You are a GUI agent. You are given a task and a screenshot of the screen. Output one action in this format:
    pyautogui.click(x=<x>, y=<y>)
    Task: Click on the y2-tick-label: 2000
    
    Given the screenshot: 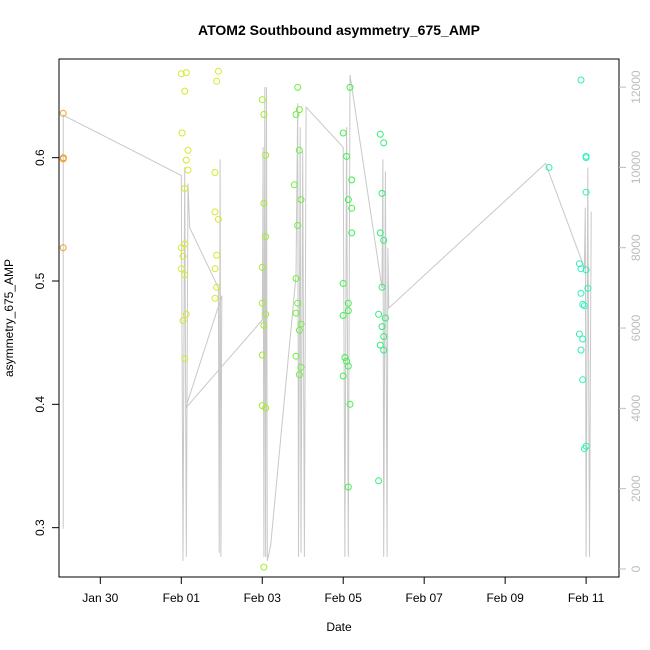 What is the action you would take?
    pyautogui.click(x=636, y=488)
    